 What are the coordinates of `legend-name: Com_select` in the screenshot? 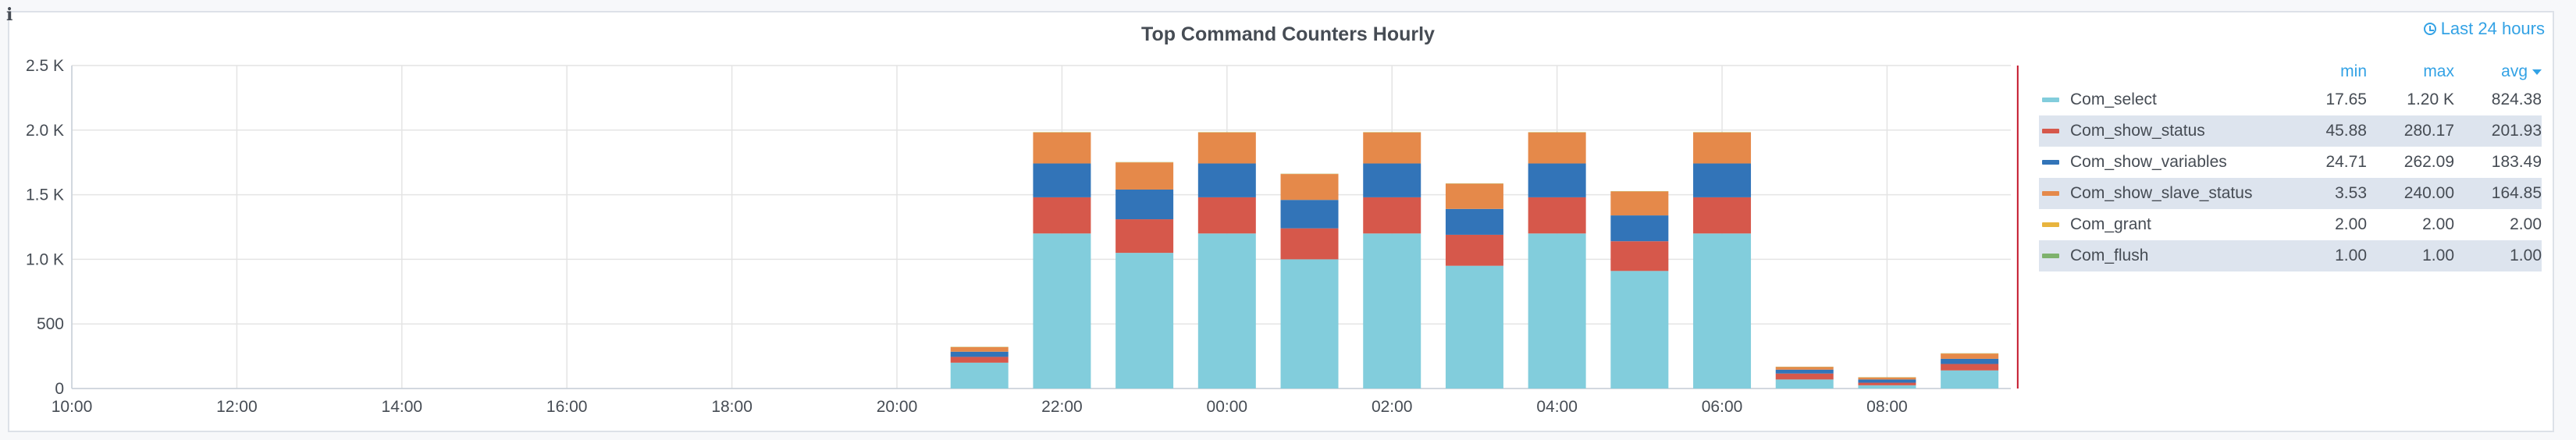 It's located at (2113, 99).